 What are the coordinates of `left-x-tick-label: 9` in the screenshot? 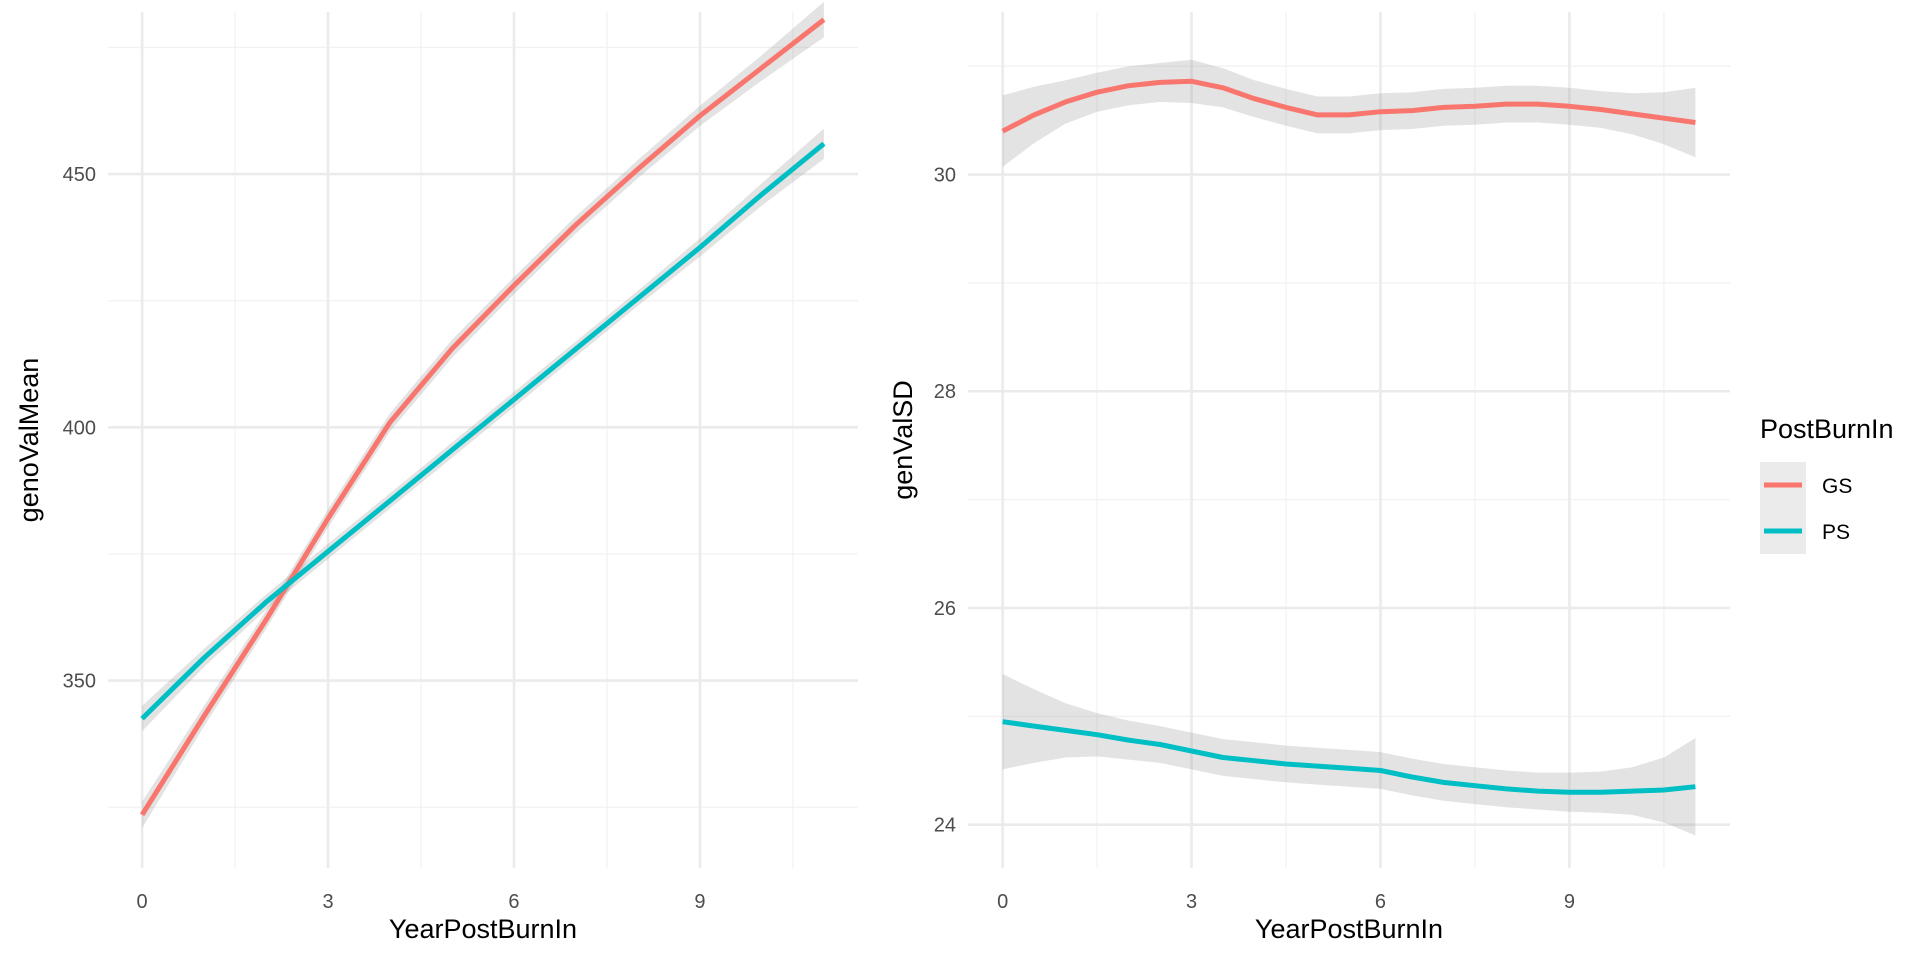 It's located at (699, 902).